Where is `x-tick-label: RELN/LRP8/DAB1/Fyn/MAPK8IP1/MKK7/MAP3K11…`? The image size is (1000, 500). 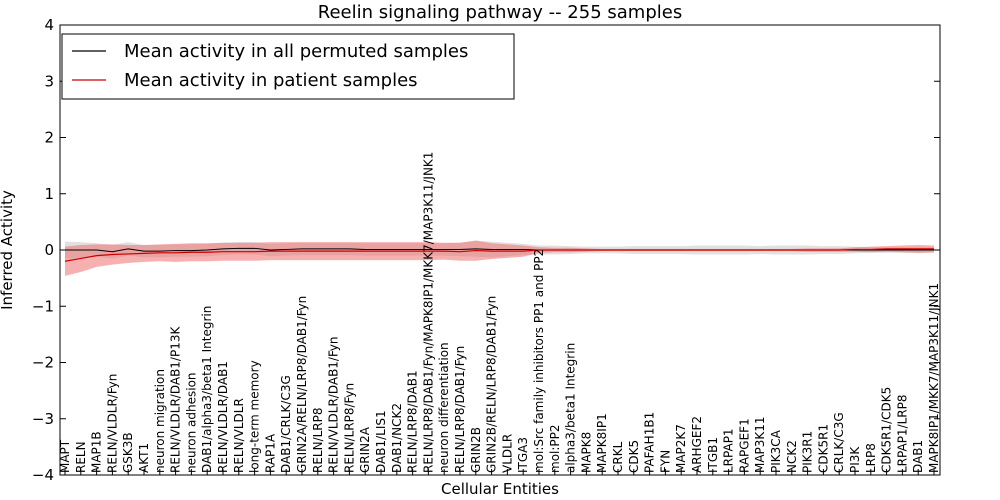 x-tick-label: RELN/LRP8/DAB1/Fyn/MAPK8IP1/MKK7/MAP3K11… is located at coordinates (428, 312).